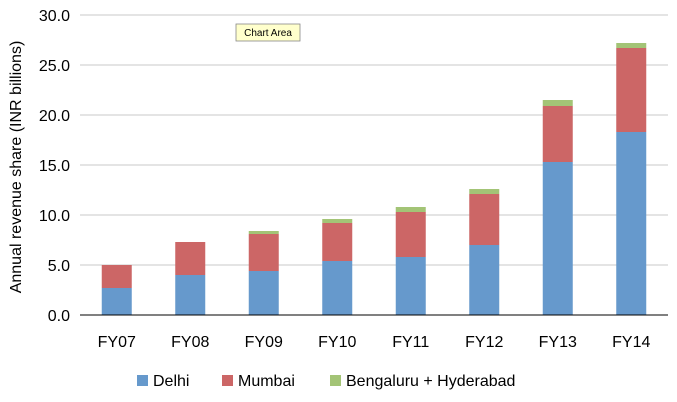  I want to click on y-axis-ticks: 0.0 5.0 10.0 15.0 20.0 25.0 30.0, so click(54, 166).